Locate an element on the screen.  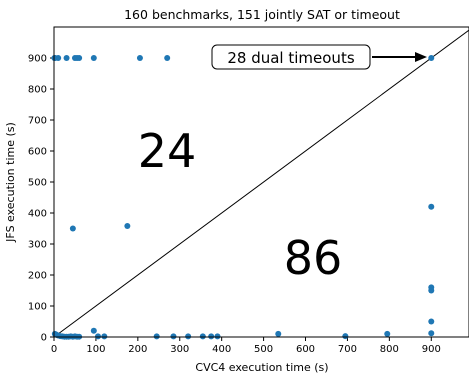
x-tick-label: 700 is located at coordinates (347, 349).